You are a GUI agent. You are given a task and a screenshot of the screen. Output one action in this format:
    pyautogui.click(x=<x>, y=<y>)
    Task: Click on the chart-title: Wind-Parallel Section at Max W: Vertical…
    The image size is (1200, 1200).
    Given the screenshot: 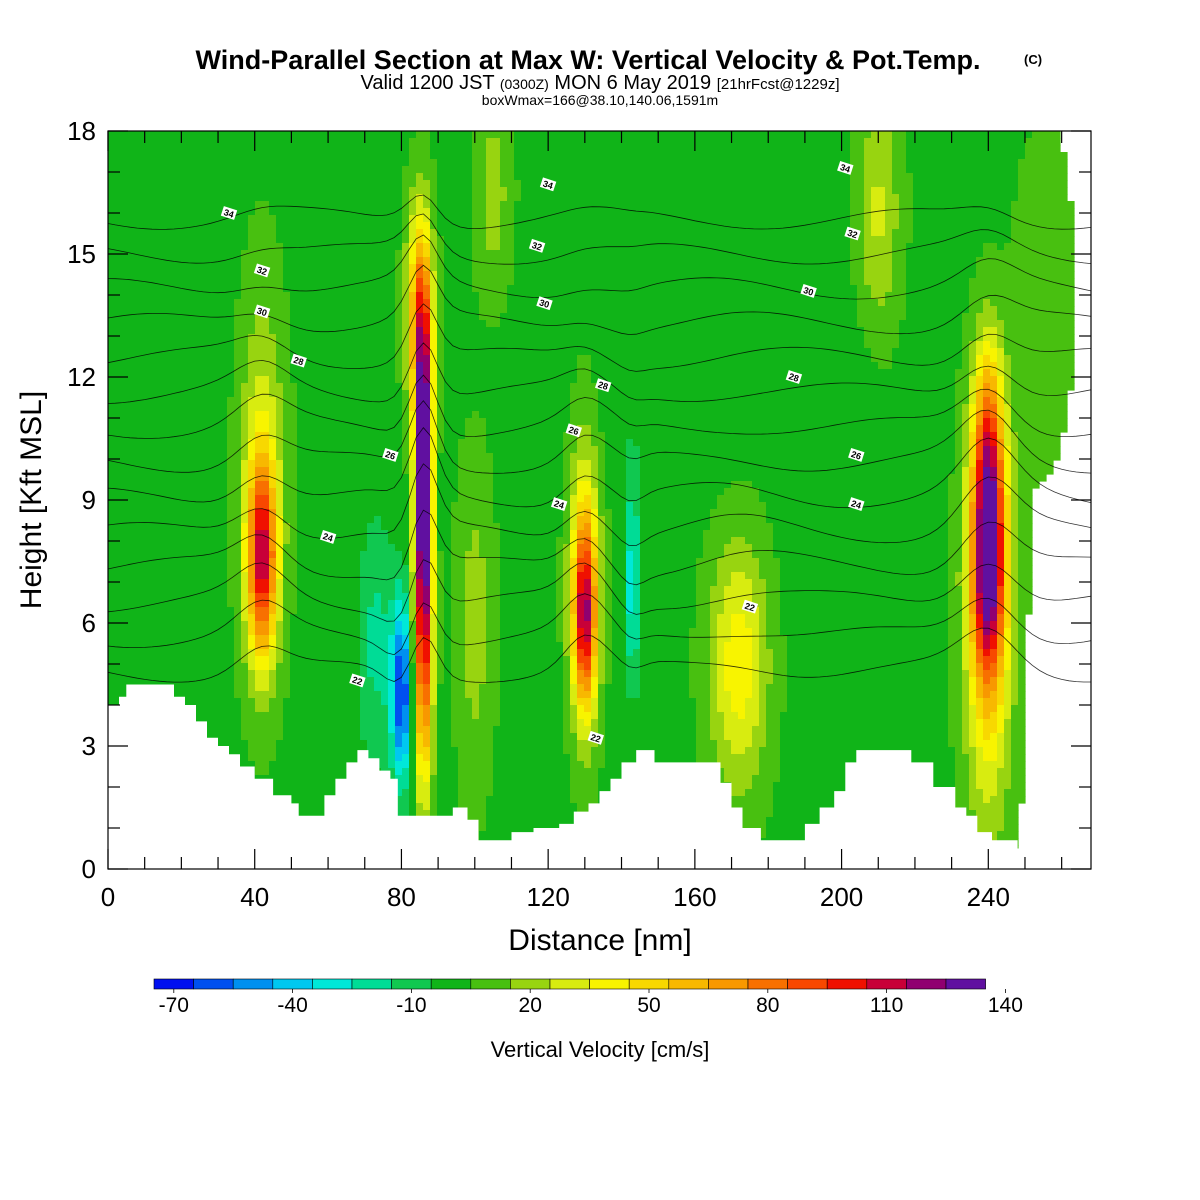 What is the action you would take?
    pyautogui.click(x=588, y=60)
    